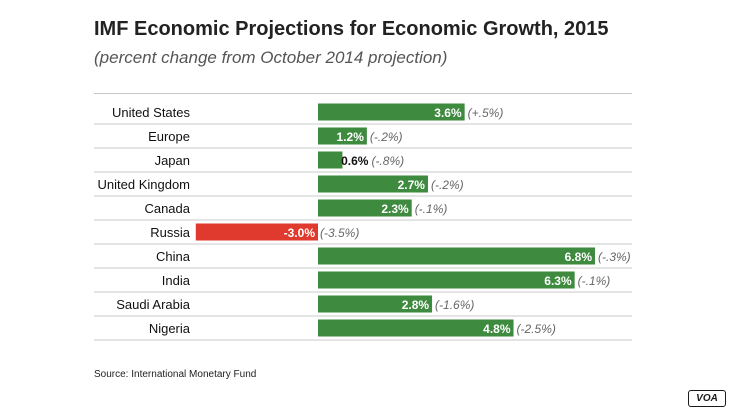 The height and width of the screenshot is (411, 730). Describe the element at coordinates (416, 305) in the screenshot. I see `value-label: 2.8%` at that location.